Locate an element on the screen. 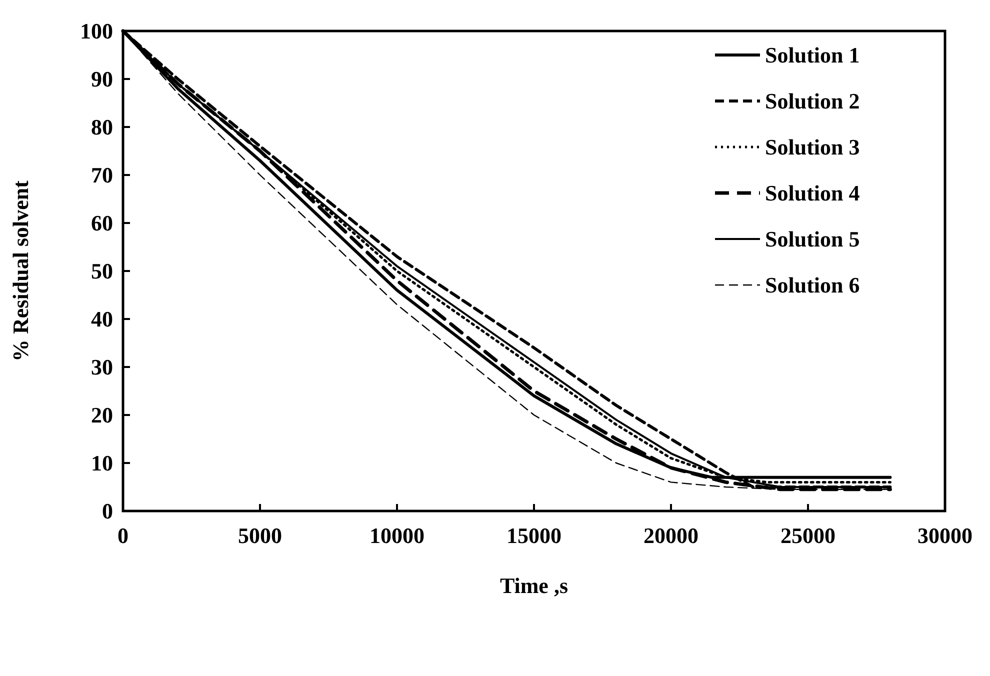 The image size is (990, 676). y-tick-label: 0 is located at coordinates (107, 511).